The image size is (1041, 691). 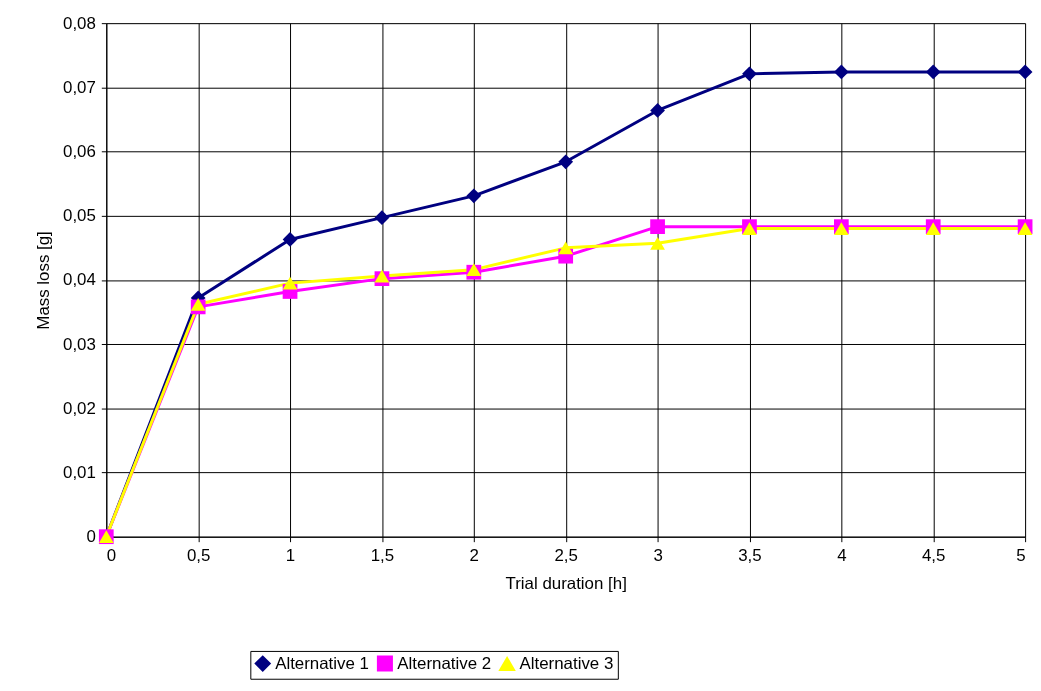 What do you see at coordinates (79, 151) in the screenshot?
I see `y-tick-label: 0,06` at bounding box center [79, 151].